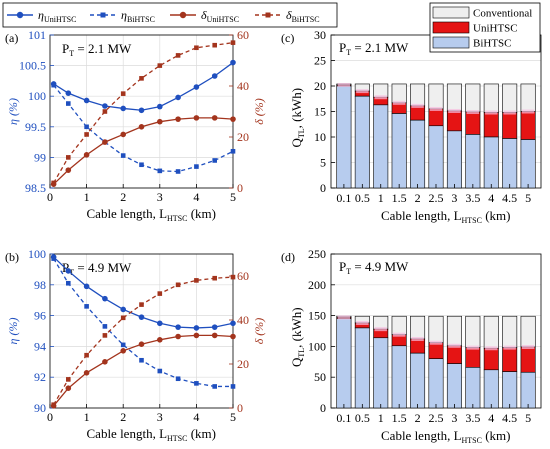  Describe the element at coordinates (37, 254) in the screenshot. I see `y-tick-label-left: 100` at that location.